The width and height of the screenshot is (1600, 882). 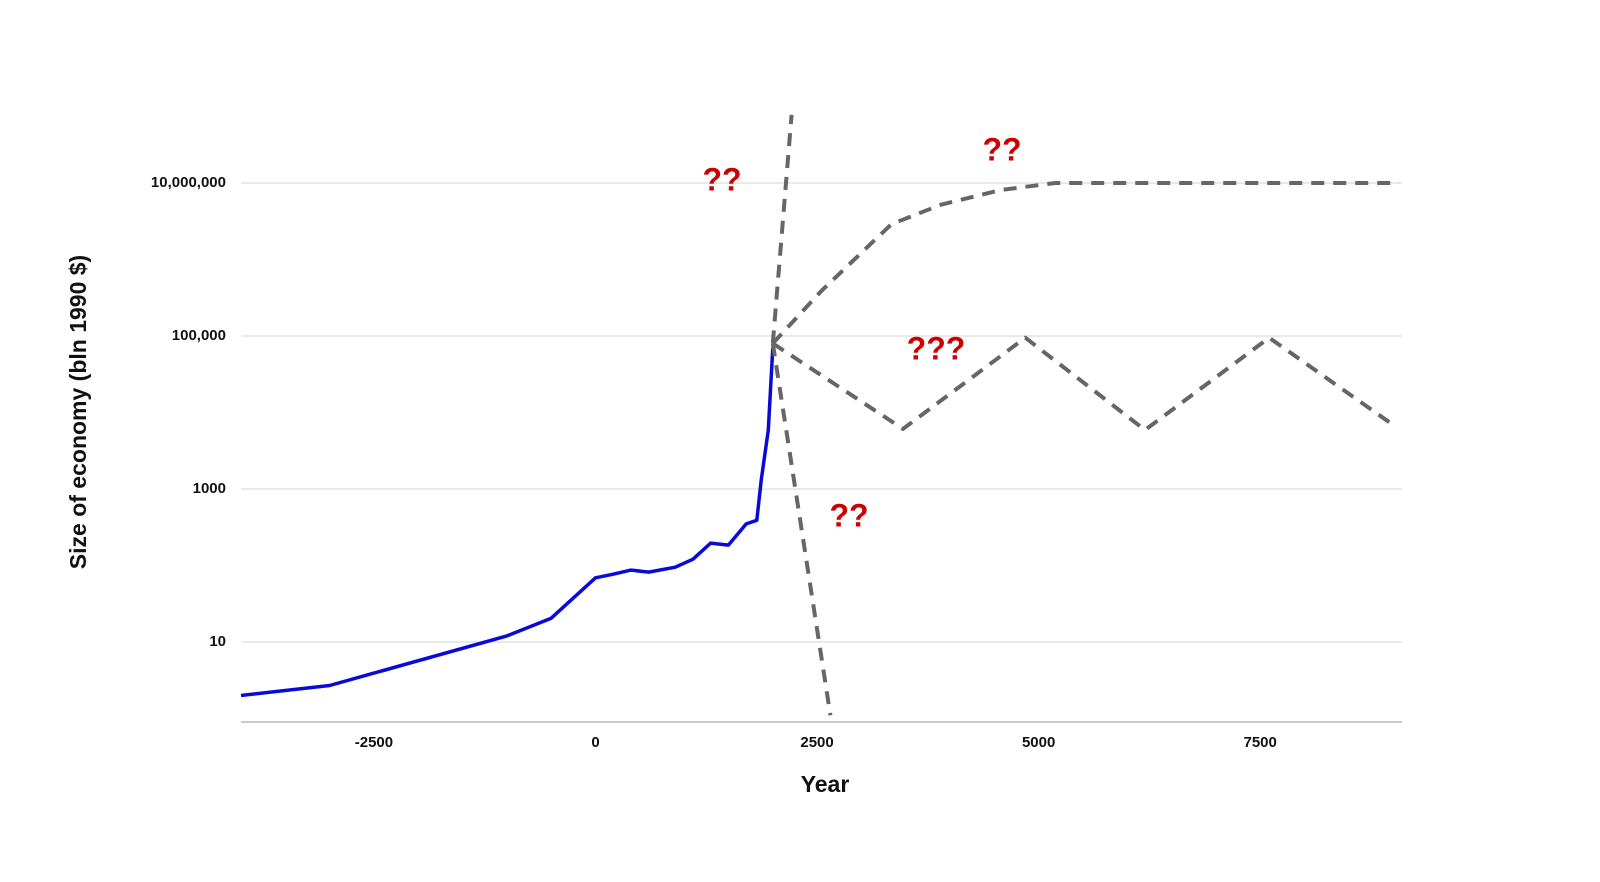 What do you see at coordinates (199, 335) in the screenshot?
I see `y-tick-label: 100,000` at bounding box center [199, 335].